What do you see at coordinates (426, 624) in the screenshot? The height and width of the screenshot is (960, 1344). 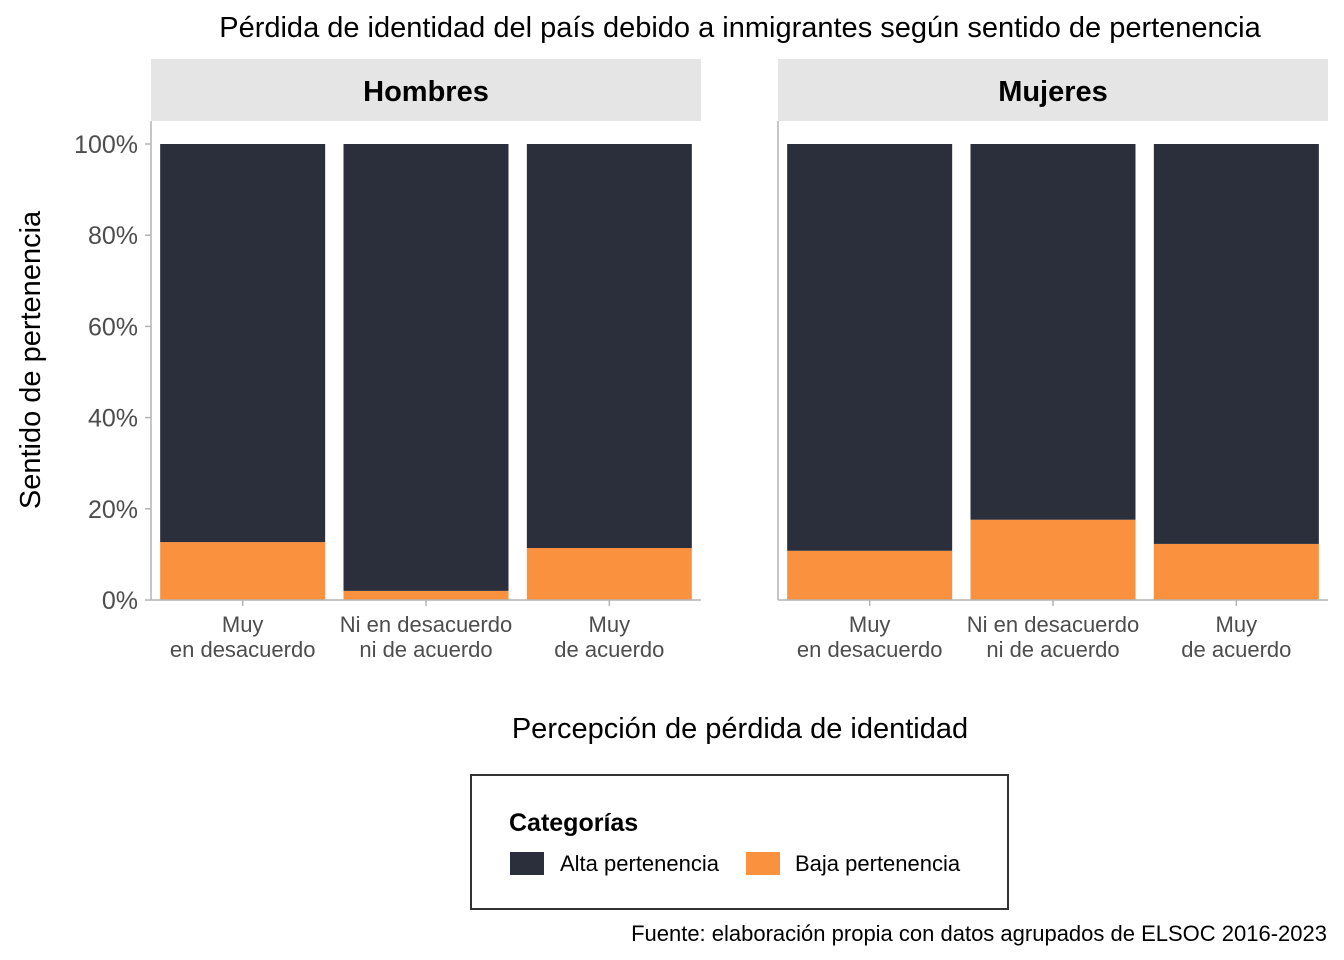 I see `x-tick-label-0-1-0: Ni en desacuerdo` at bounding box center [426, 624].